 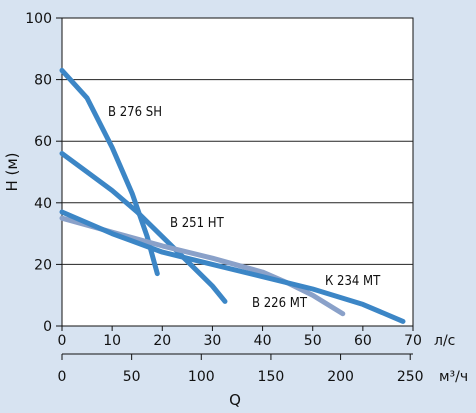 I want to click on y-tick-label: 40, so click(x=43, y=204).